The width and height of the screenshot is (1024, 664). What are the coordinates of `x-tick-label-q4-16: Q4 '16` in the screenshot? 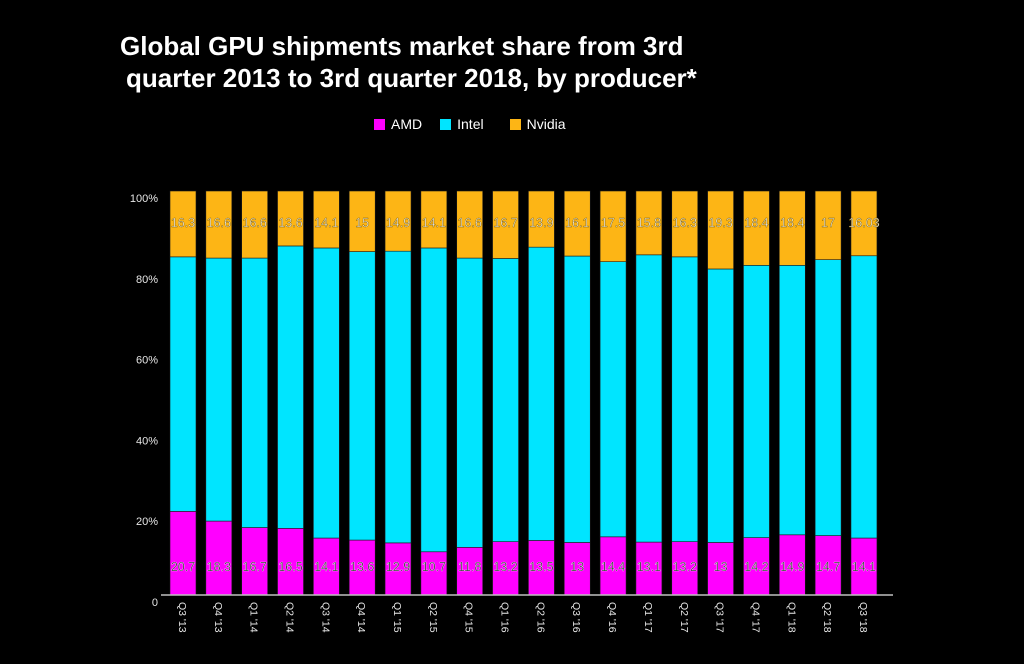 It's located at (612, 617).